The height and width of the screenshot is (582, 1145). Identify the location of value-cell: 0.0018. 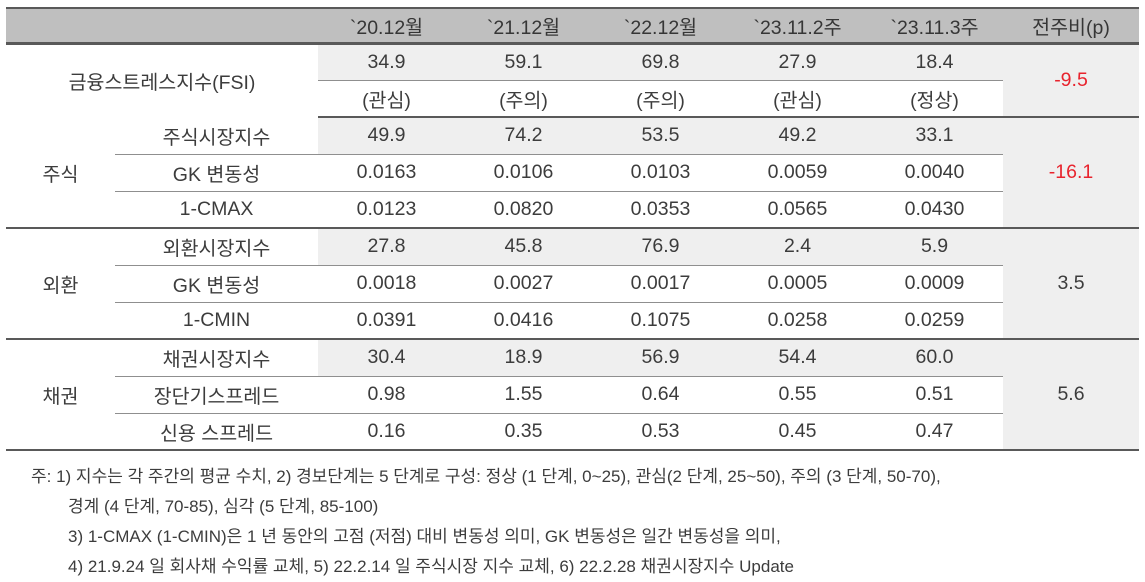
(386, 284).